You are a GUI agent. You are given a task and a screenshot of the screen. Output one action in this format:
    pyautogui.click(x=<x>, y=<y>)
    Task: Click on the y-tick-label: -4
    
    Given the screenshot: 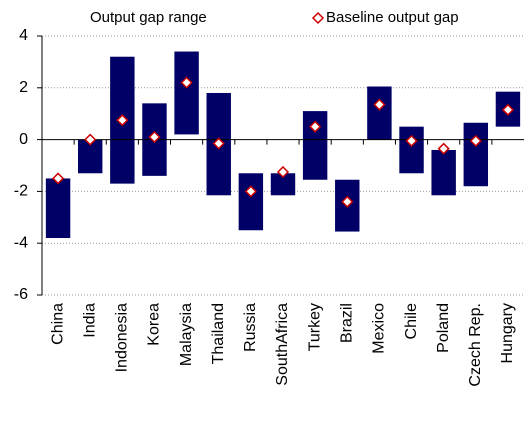 What is the action you would take?
    pyautogui.click(x=21, y=242)
    